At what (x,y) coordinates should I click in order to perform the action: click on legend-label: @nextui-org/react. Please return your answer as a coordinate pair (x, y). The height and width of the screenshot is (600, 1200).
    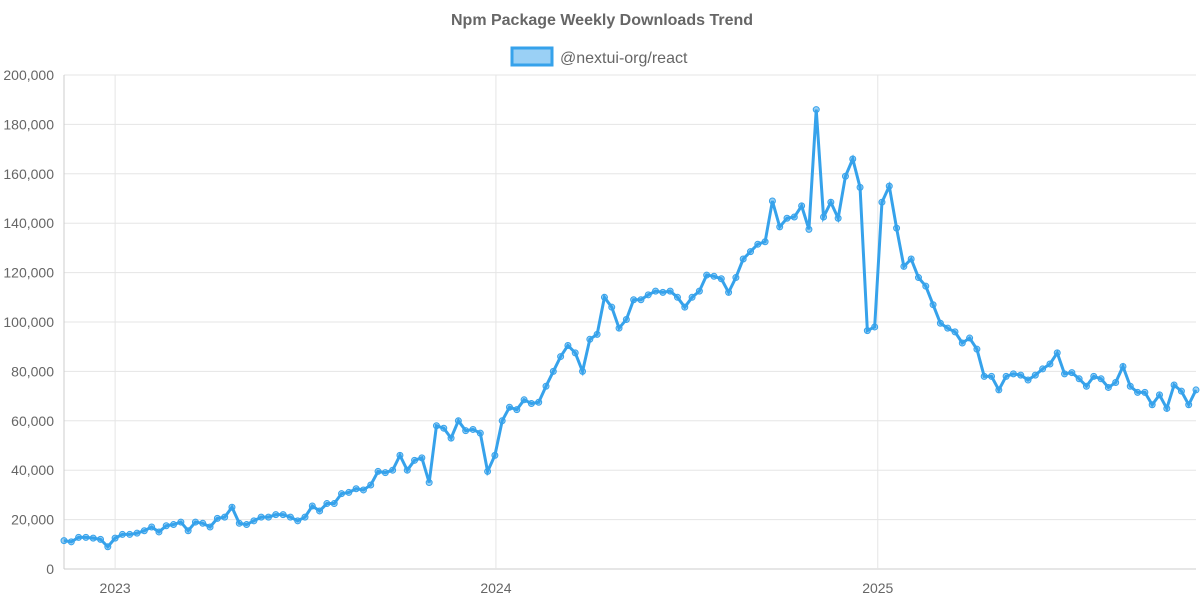
    Looking at the image, I should click on (624, 58).